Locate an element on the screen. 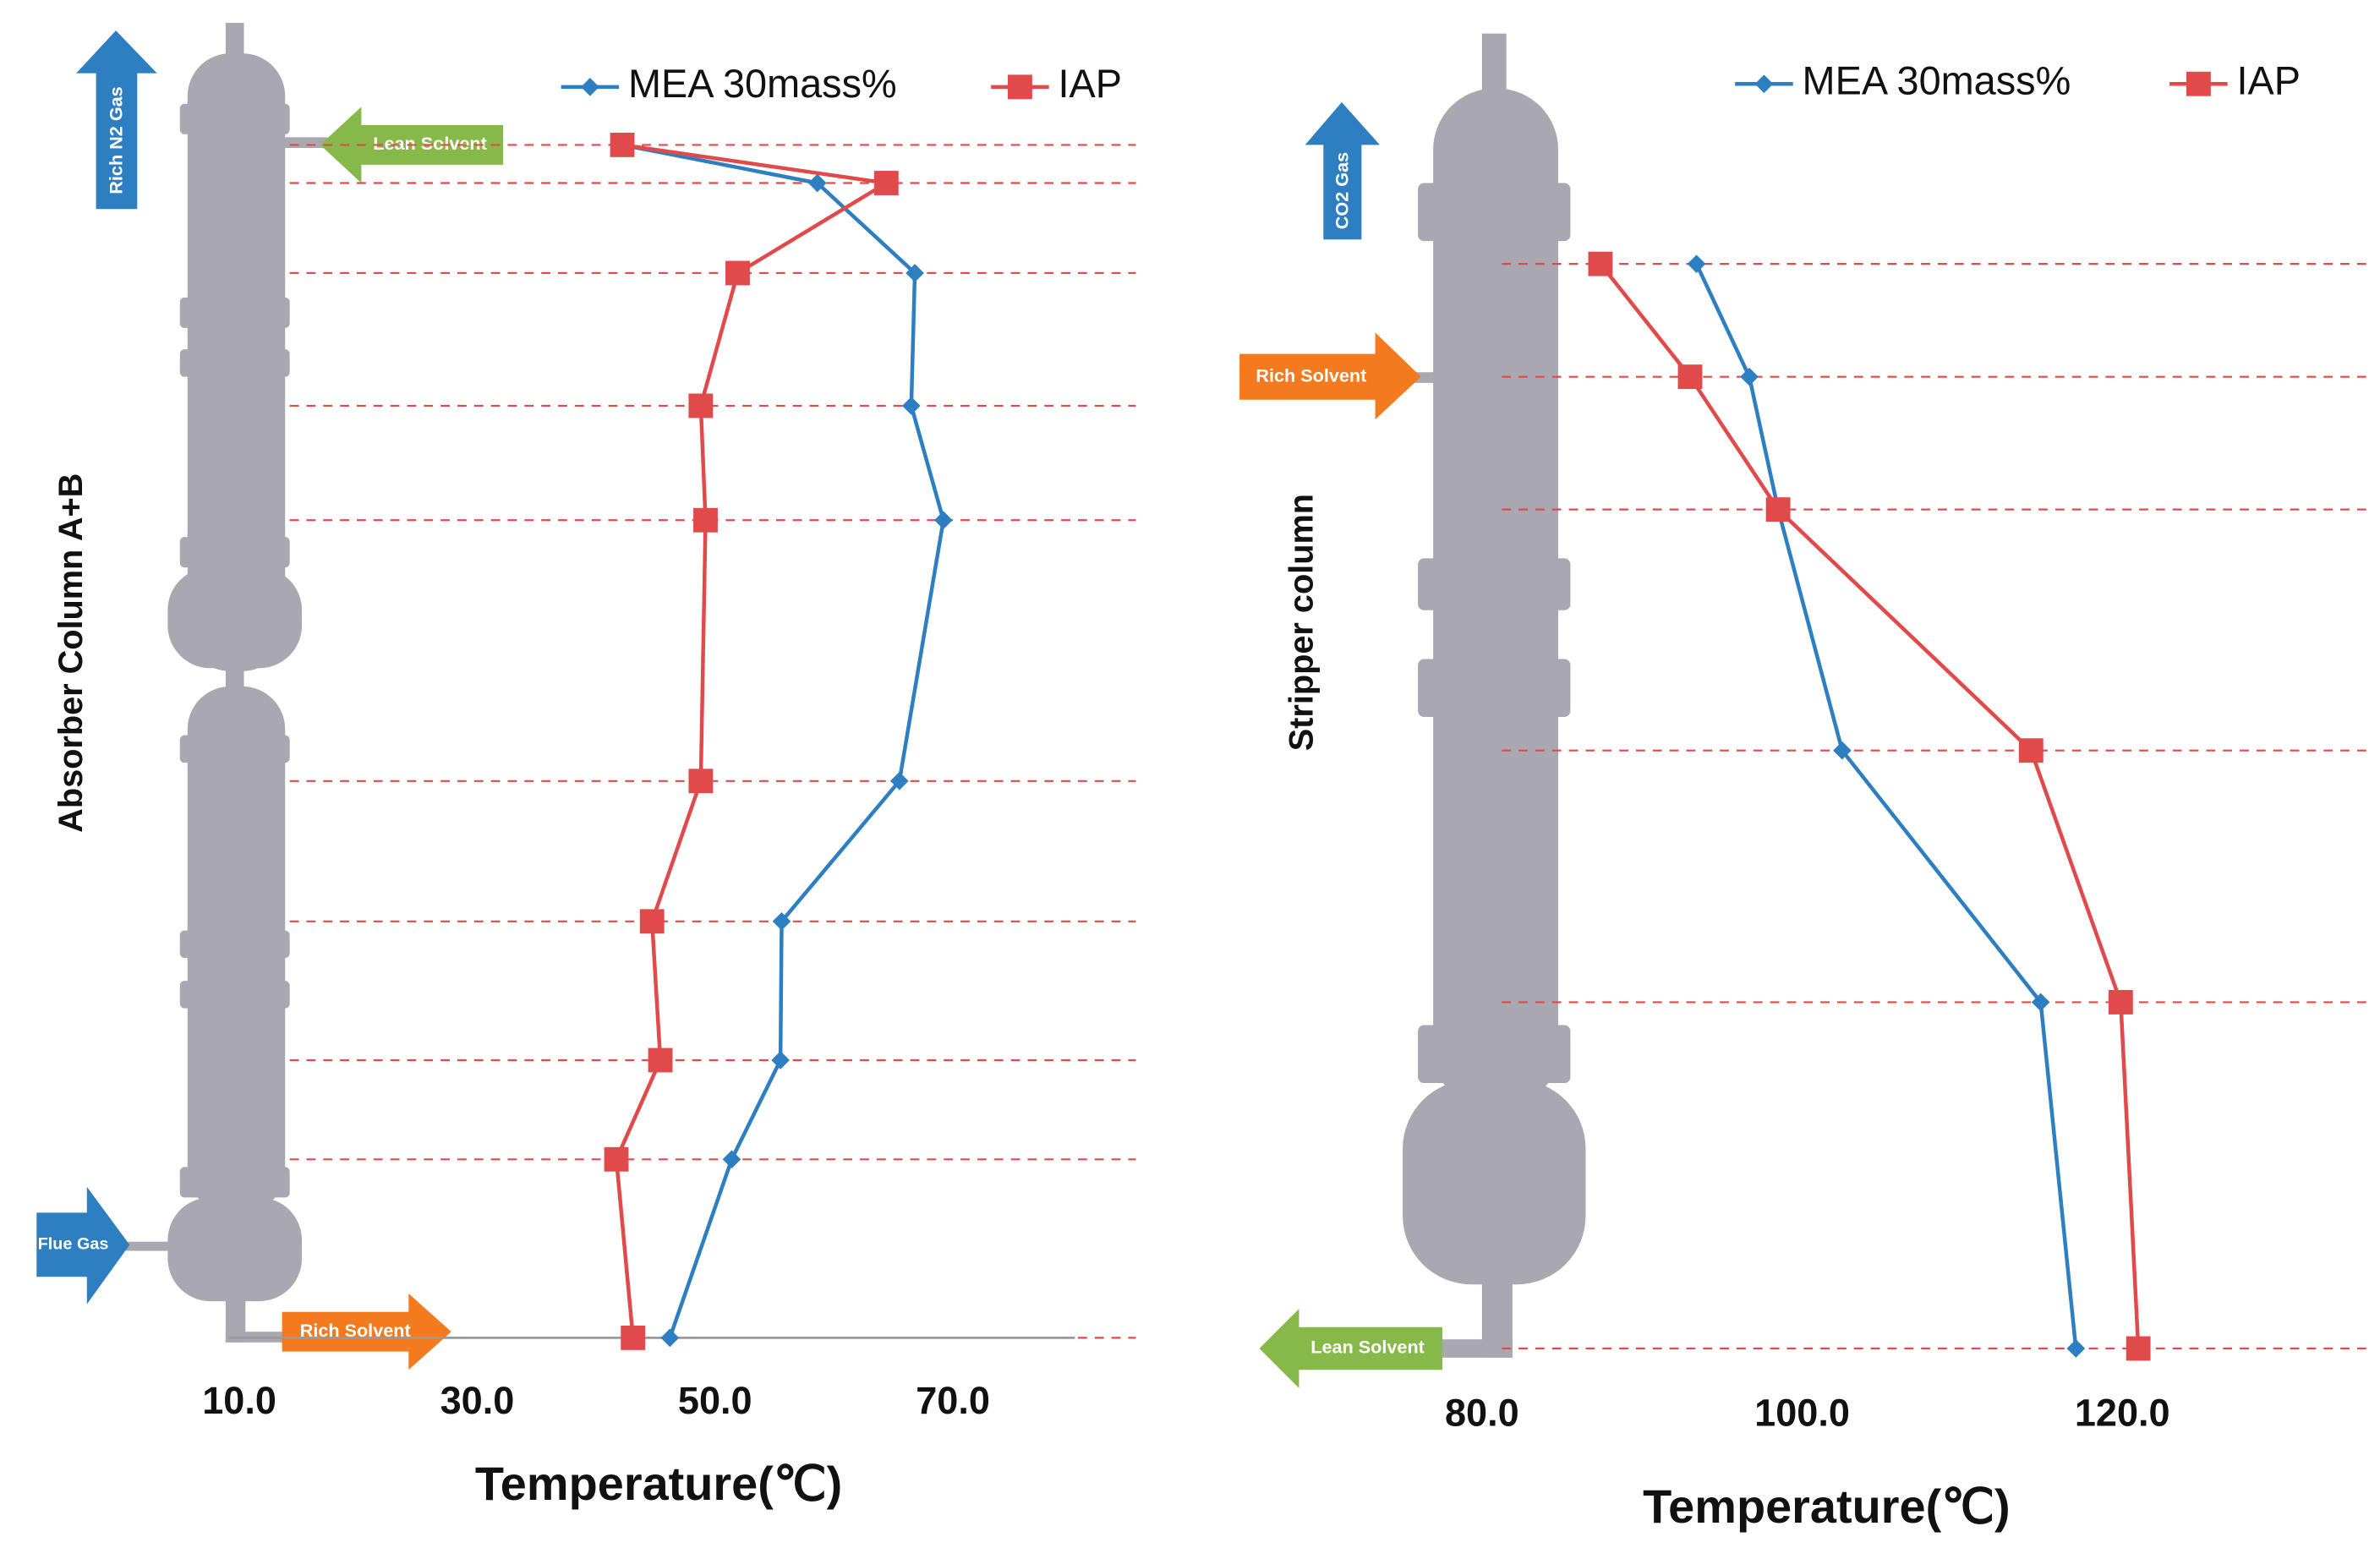 The width and height of the screenshot is (2380, 1559). x-tick-label: 30.0 is located at coordinates (477, 1400).